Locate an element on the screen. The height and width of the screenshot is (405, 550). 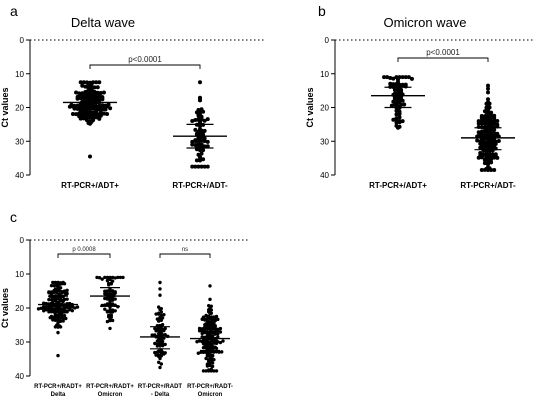
panel-letter: a is located at coordinates (14, 11).